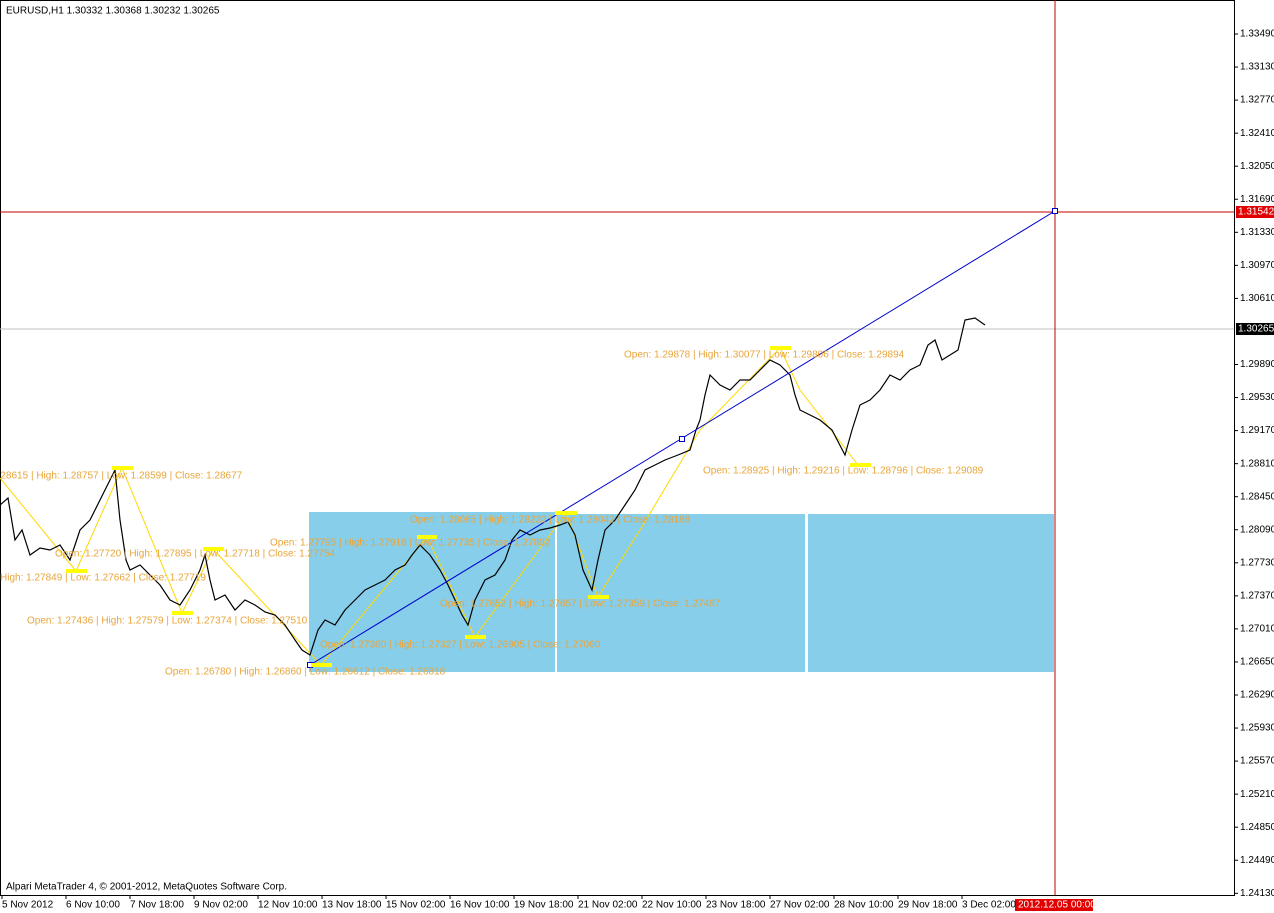 The height and width of the screenshot is (913, 1274). I want to click on price-label: 1.27730, so click(1257, 562).